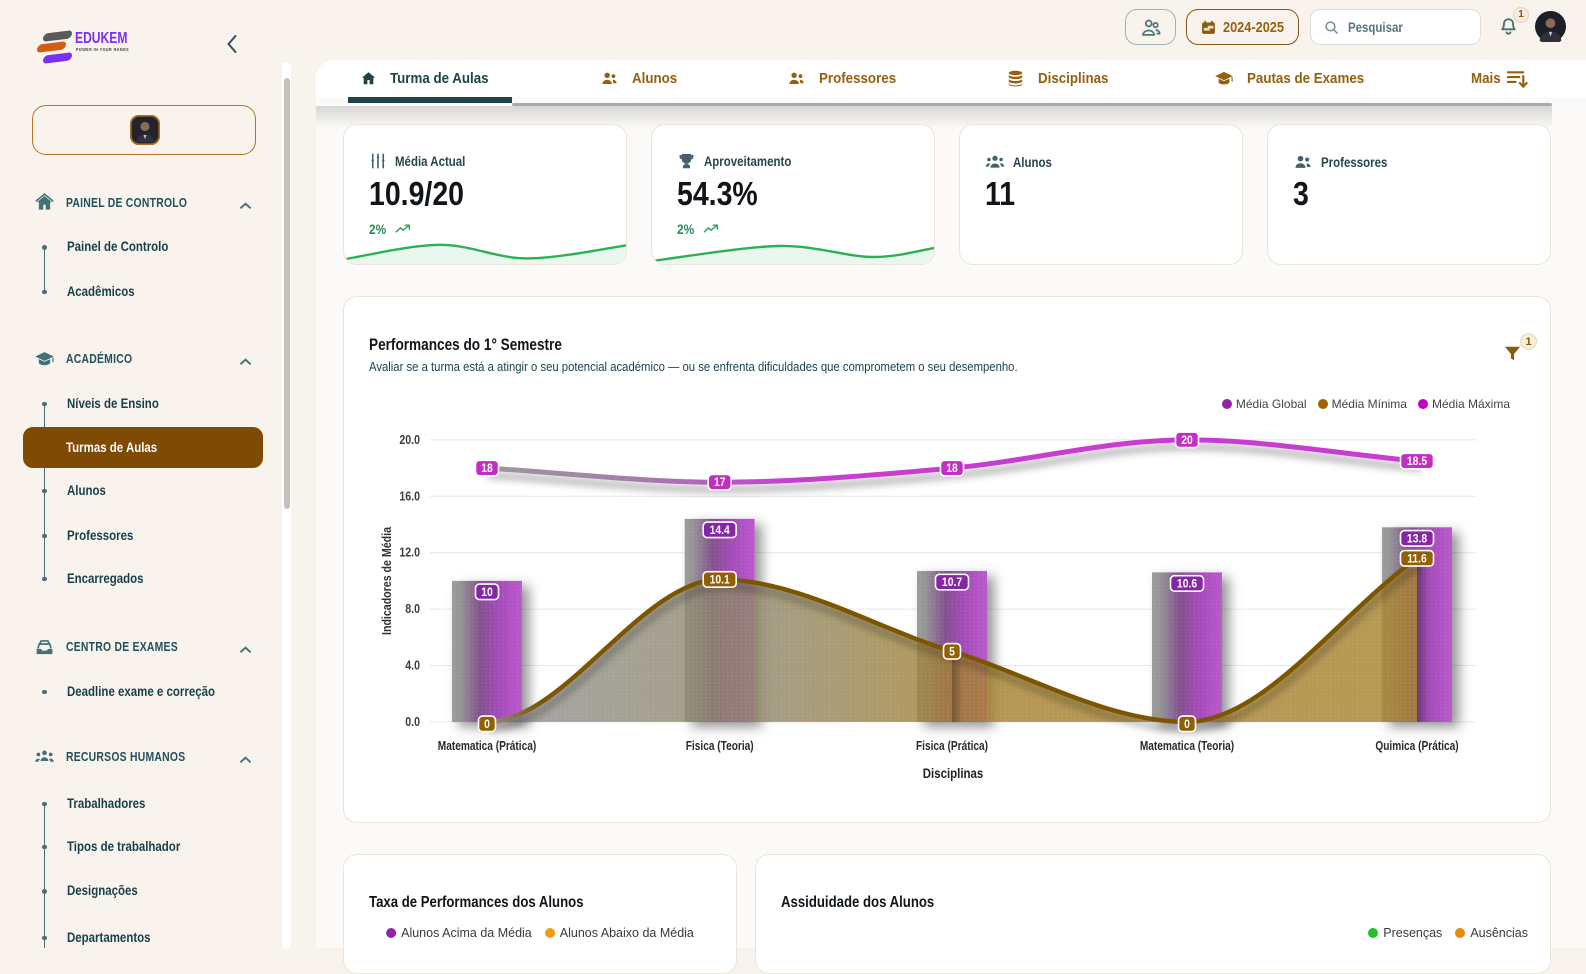  I want to click on svg-text: 20, so click(1187, 440).